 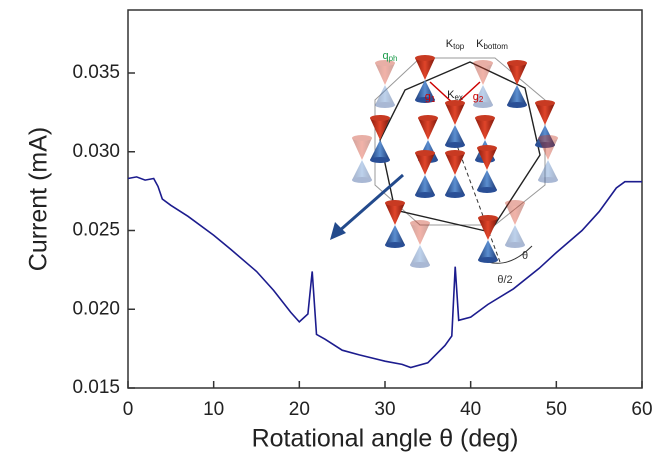 I want to click on inset-label-main: θ/2, so click(x=504, y=280).